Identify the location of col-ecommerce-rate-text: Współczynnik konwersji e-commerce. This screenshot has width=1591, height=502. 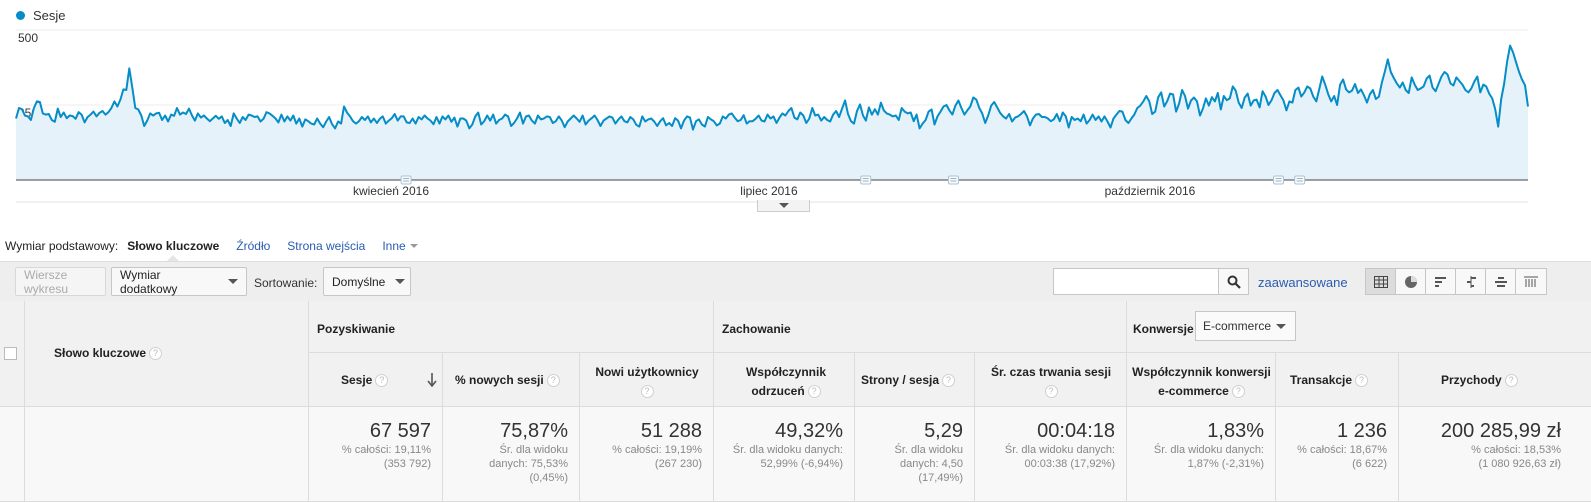
(1201, 381).